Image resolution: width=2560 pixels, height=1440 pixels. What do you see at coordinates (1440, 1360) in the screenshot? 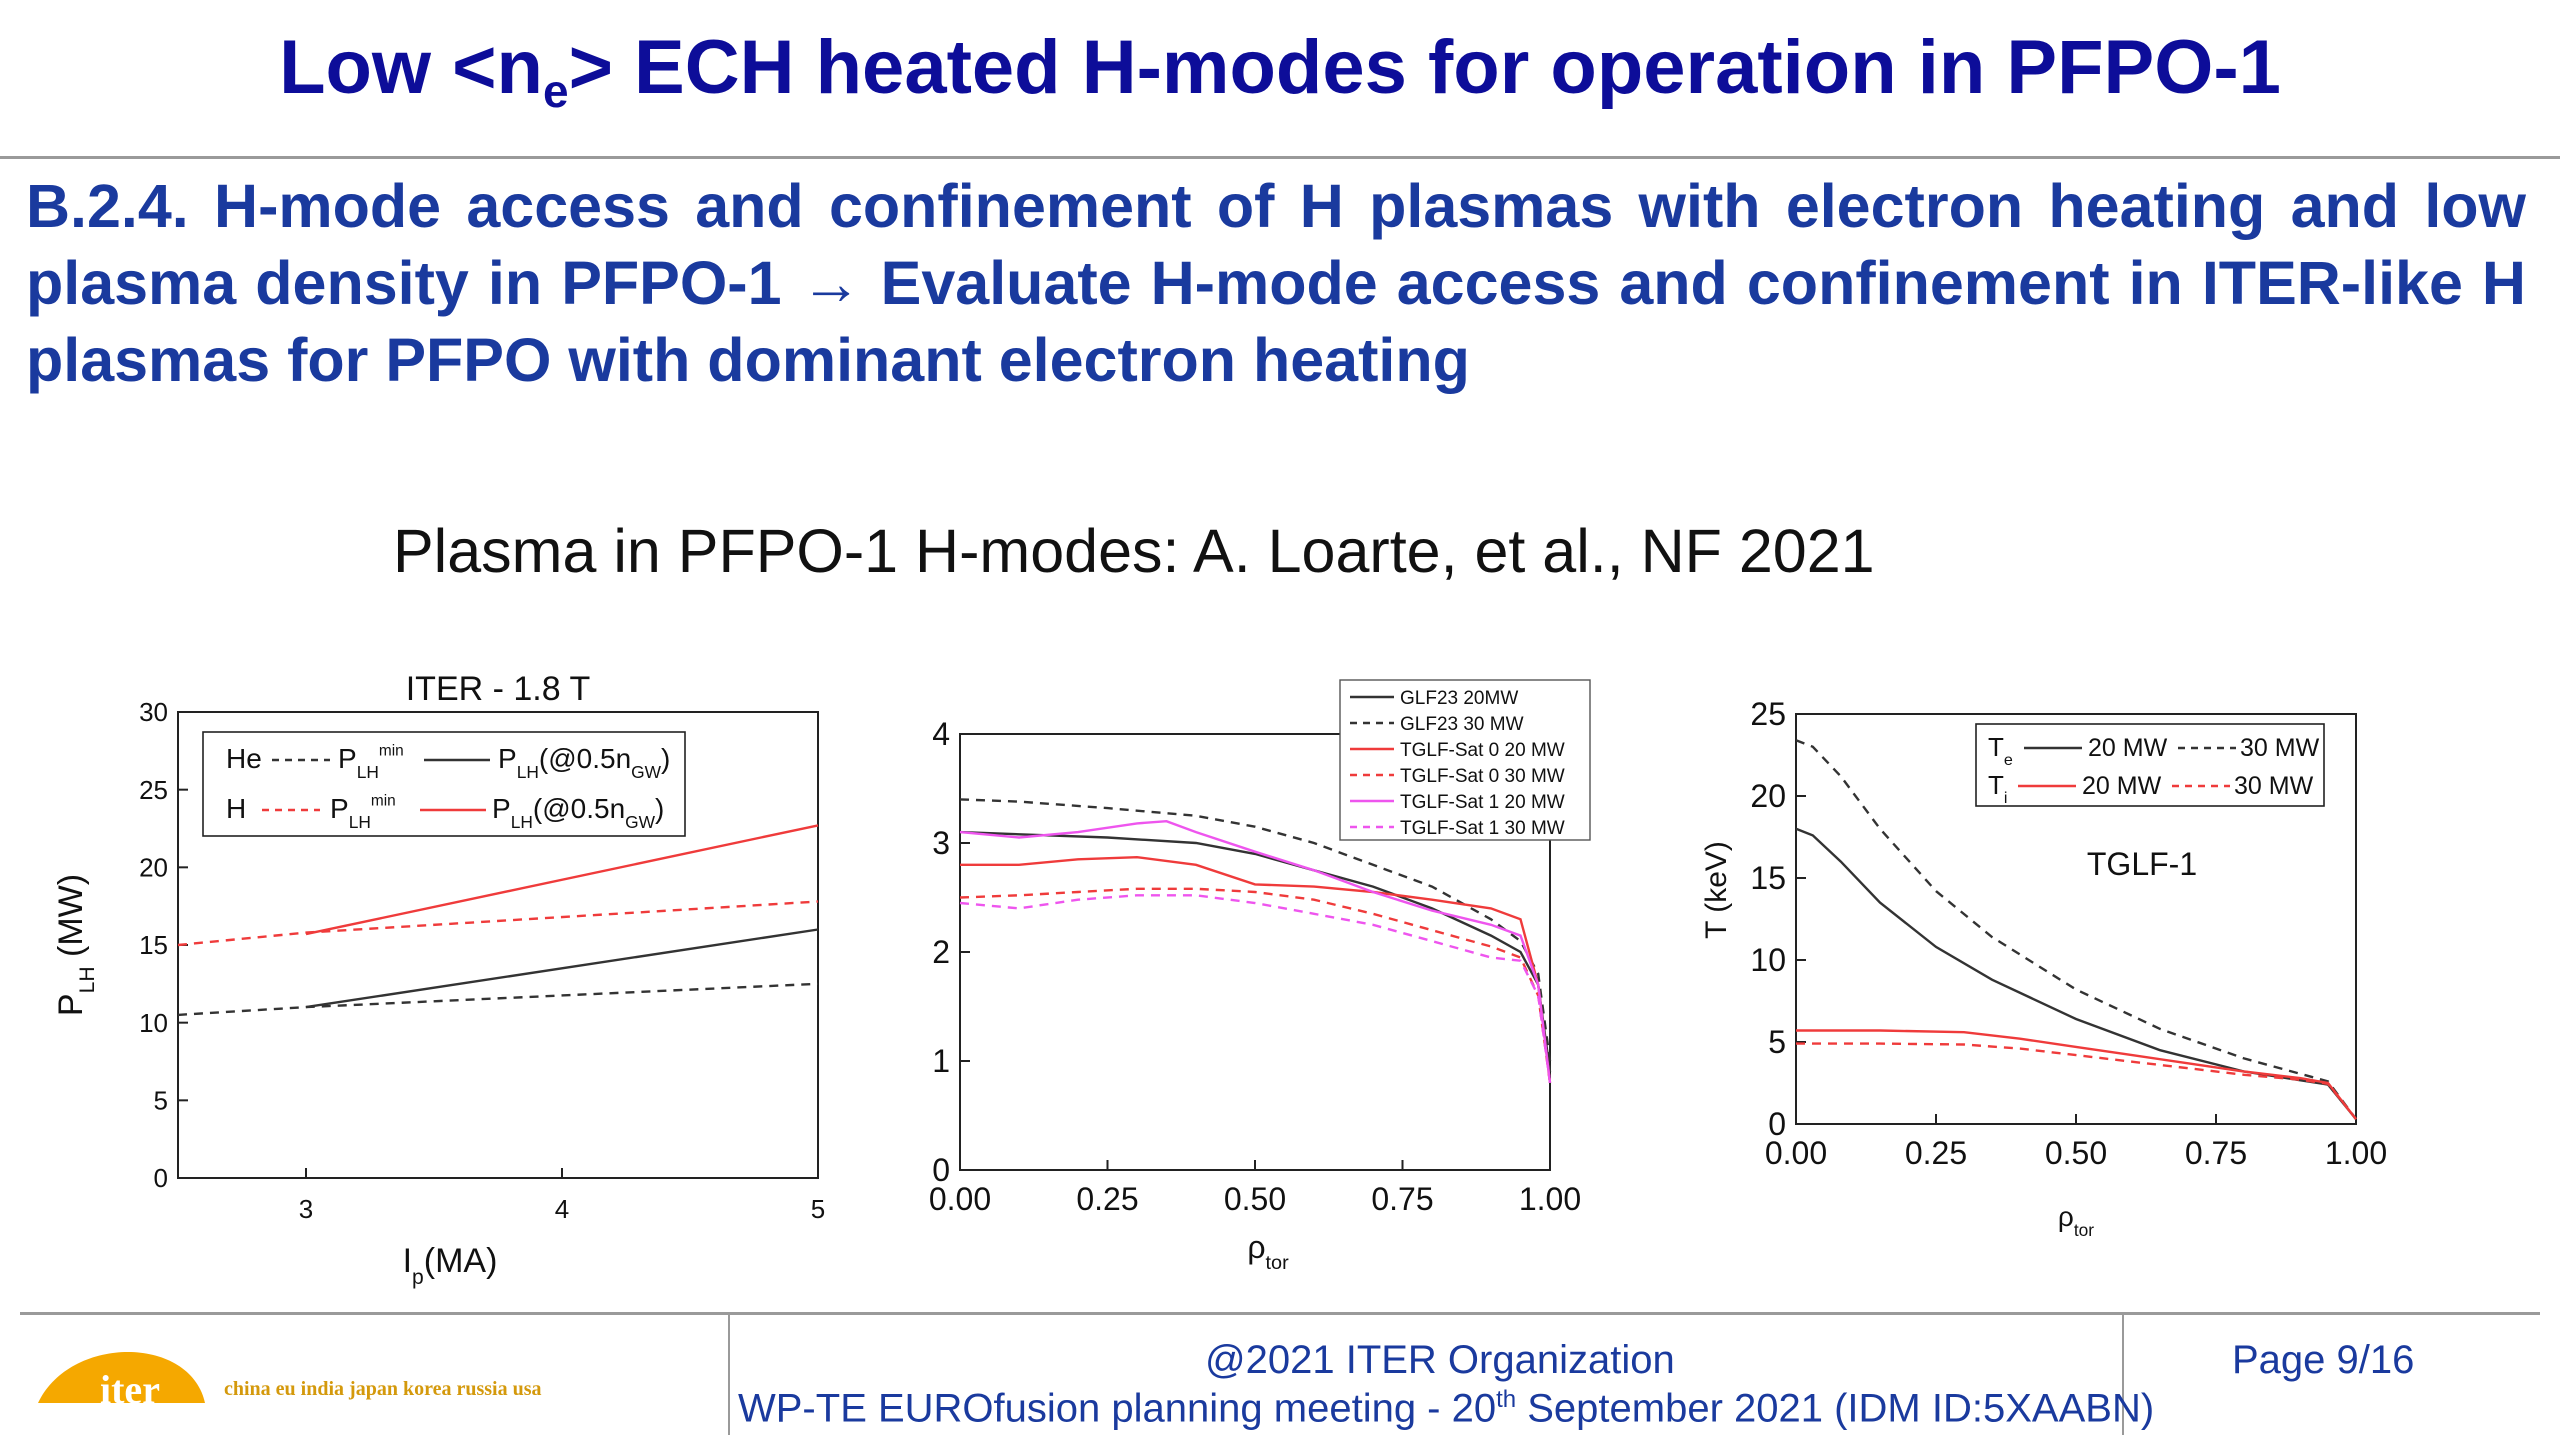
I see `footer-copyright: @2021 ITER Organization` at bounding box center [1440, 1360].